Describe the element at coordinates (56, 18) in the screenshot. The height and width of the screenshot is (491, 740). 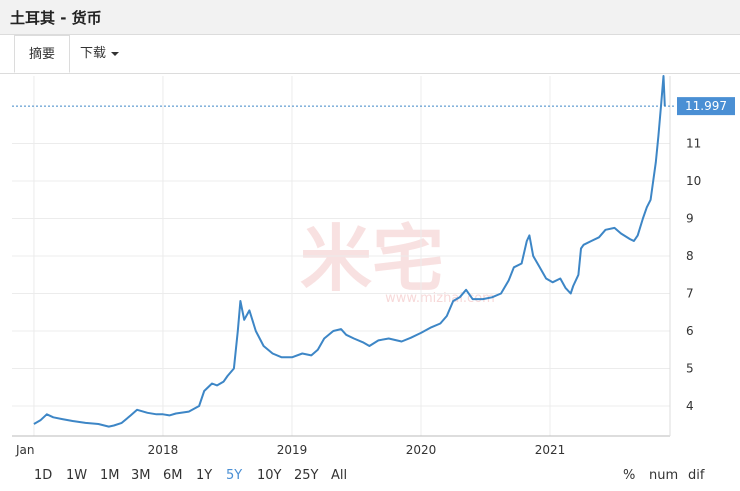
I see `page-title: 土耳其 - 货币` at that location.